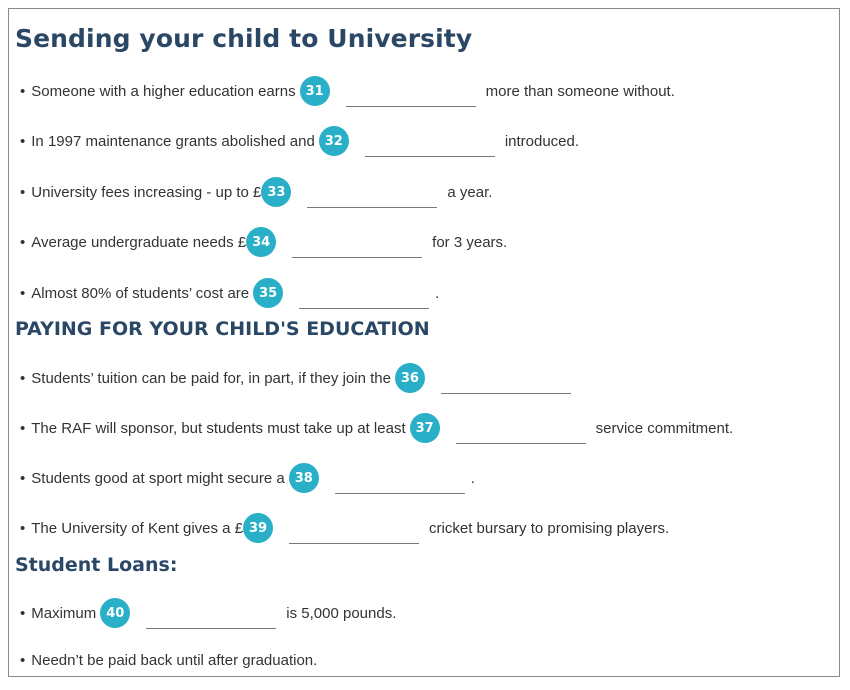 The width and height of the screenshot is (850, 690). What do you see at coordinates (115, 613) in the screenshot?
I see `question-number-badge: 40` at bounding box center [115, 613].